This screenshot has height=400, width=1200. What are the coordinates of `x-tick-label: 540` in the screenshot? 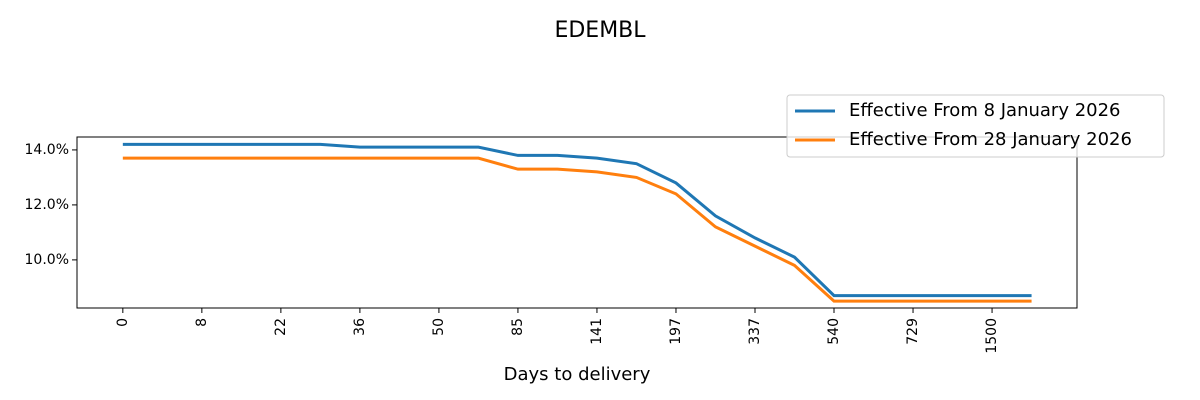 It's located at (834, 331).